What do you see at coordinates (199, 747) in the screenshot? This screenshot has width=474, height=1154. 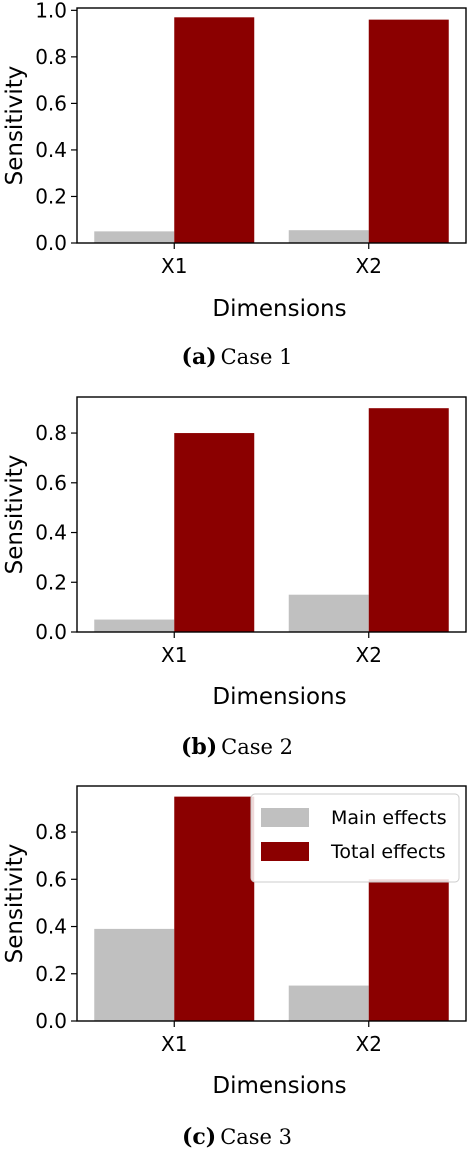 I see `caption-label: (b)` at bounding box center [199, 747].